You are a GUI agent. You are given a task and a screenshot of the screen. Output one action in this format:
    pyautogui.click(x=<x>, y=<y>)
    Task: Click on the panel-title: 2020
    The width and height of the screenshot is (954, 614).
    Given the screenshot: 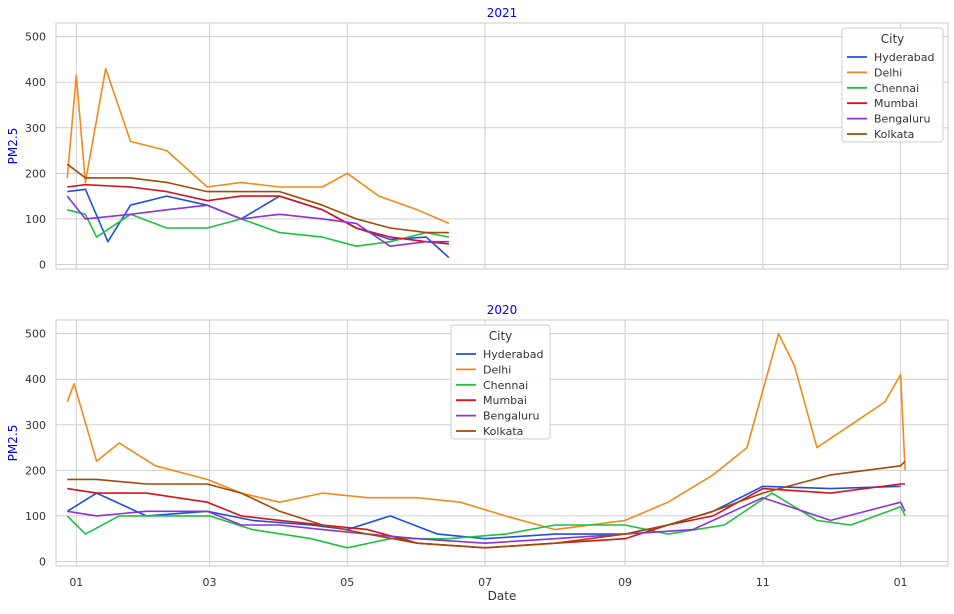 What is the action you would take?
    pyautogui.click(x=502, y=310)
    